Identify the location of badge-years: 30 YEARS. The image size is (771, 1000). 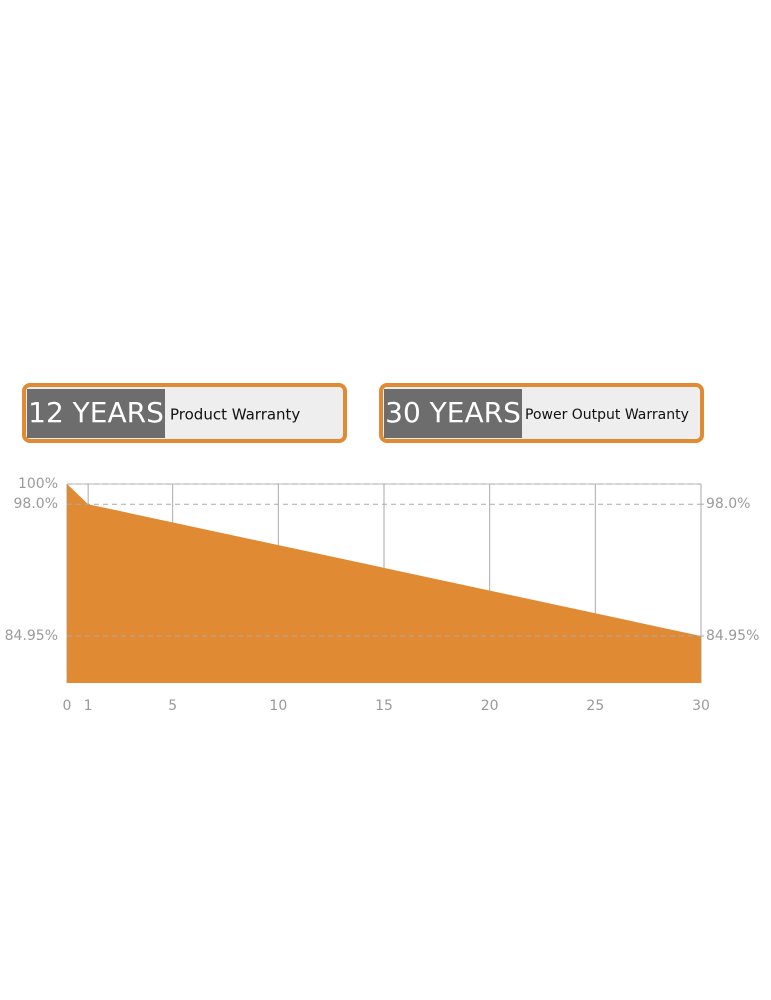
(453, 412).